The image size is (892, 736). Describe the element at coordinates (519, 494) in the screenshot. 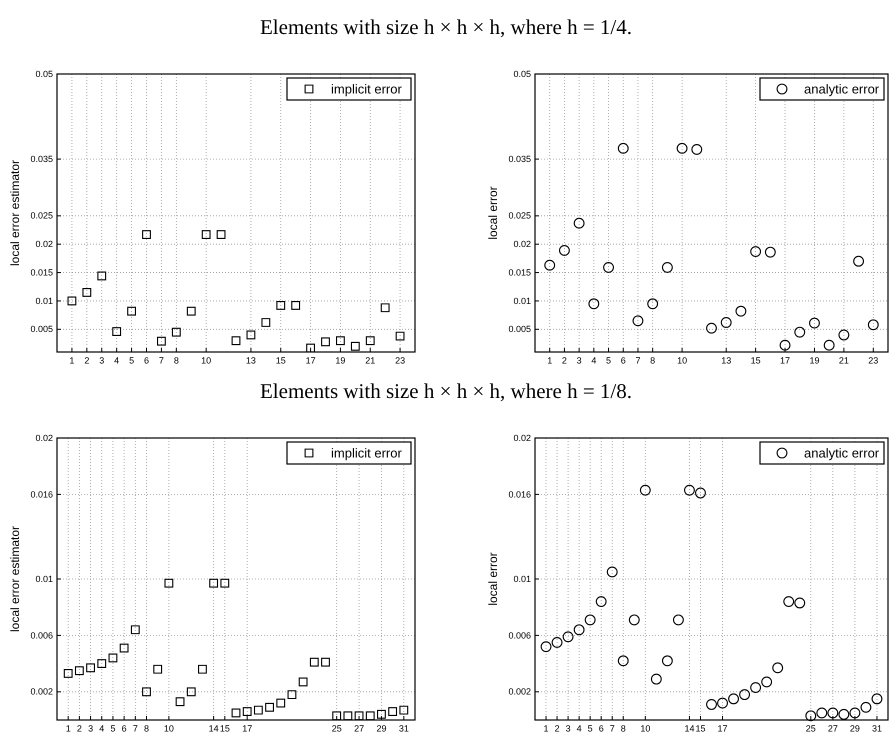

I see `y-tick-label: 0.016` at that location.